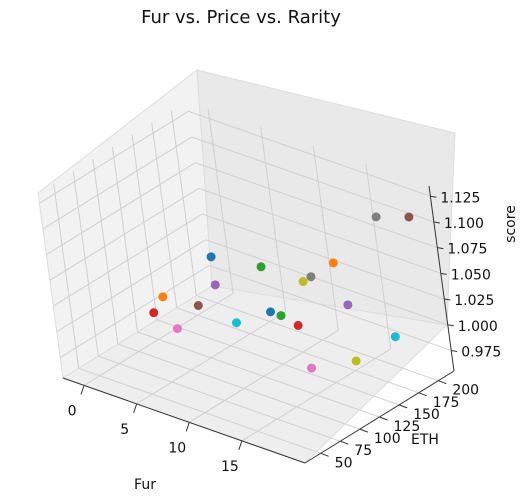 This screenshot has width=527, height=502. Describe the element at coordinates (465, 391) in the screenshot. I see `y-tick-label: 200` at that location.